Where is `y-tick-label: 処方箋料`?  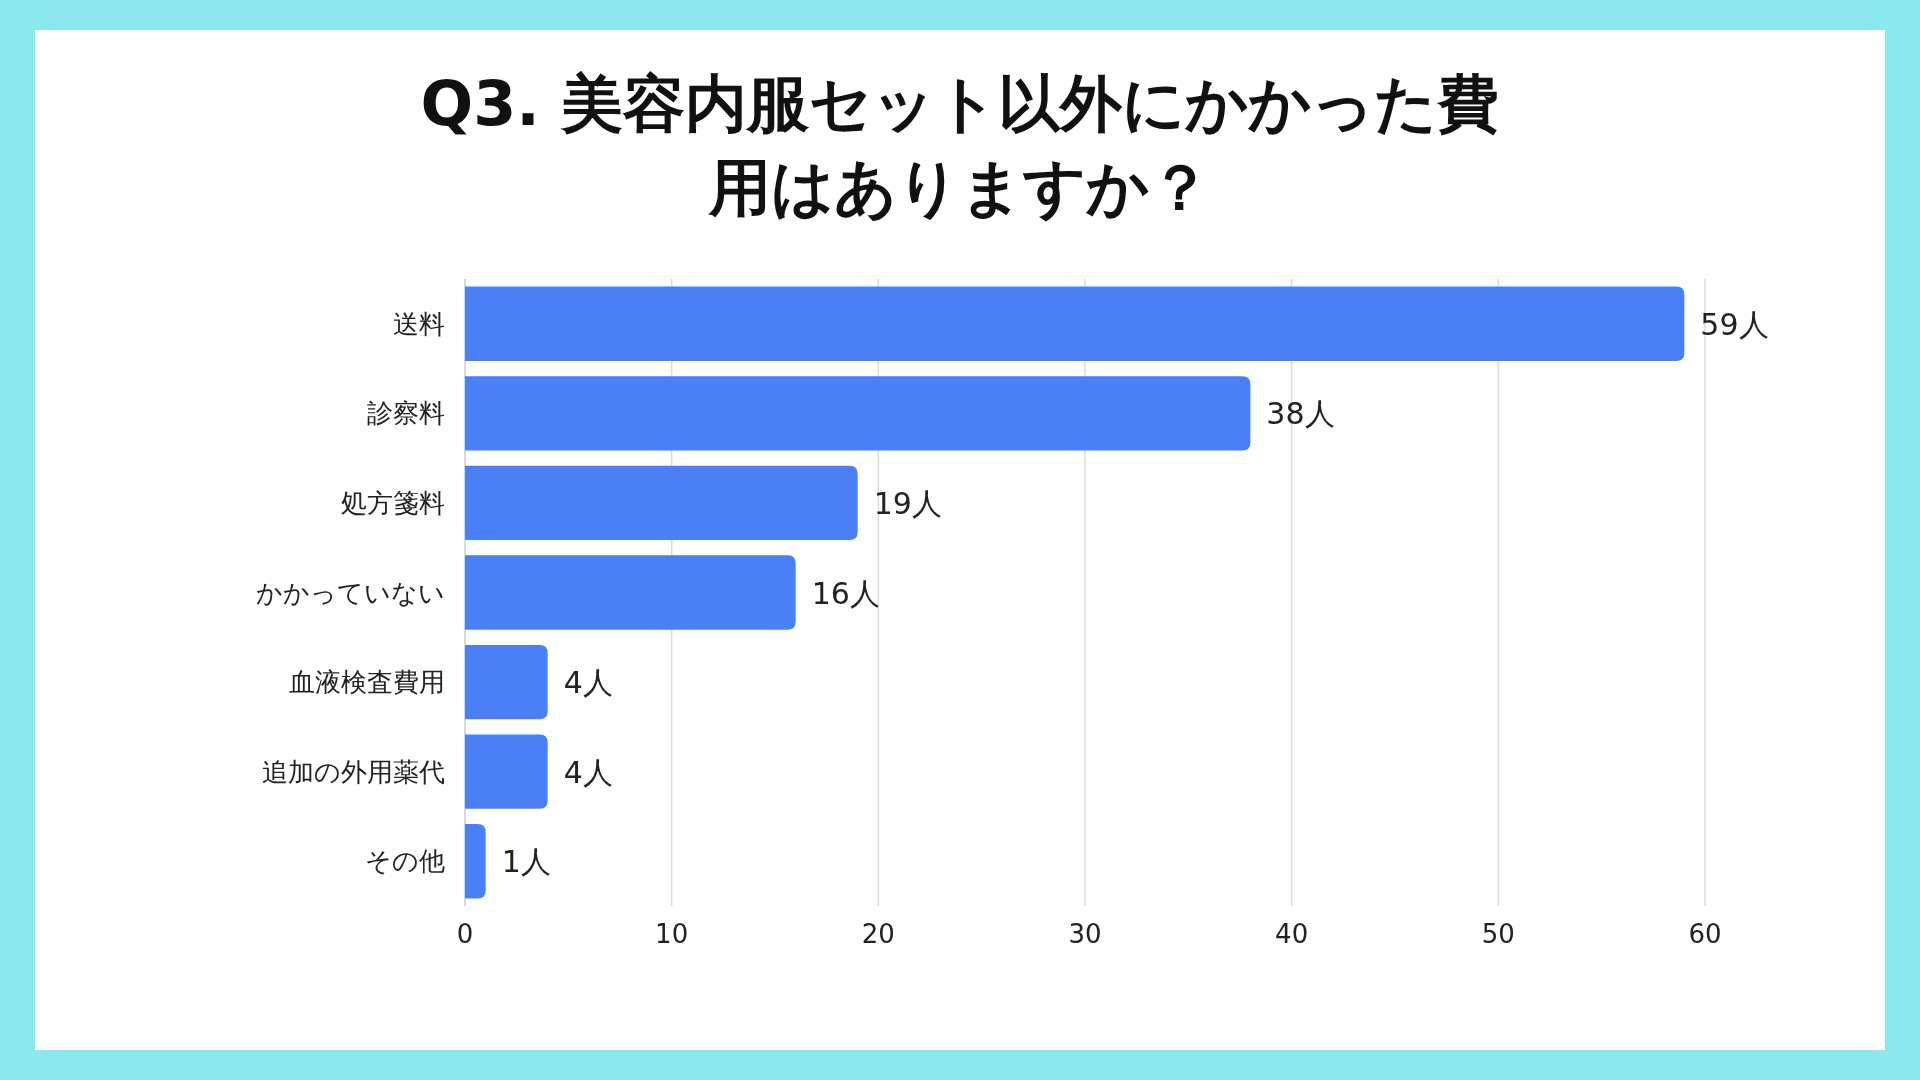 y-tick-label: 処方箋料 is located at coordinates (393, 502).